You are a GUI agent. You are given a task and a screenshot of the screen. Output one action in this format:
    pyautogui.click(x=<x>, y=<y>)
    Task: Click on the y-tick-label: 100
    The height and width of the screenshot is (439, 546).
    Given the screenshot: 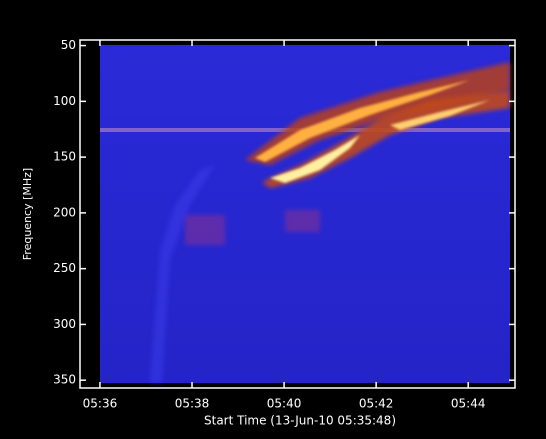 What is the action you would take?
    pyautogui.click(x=64, y=101)
    